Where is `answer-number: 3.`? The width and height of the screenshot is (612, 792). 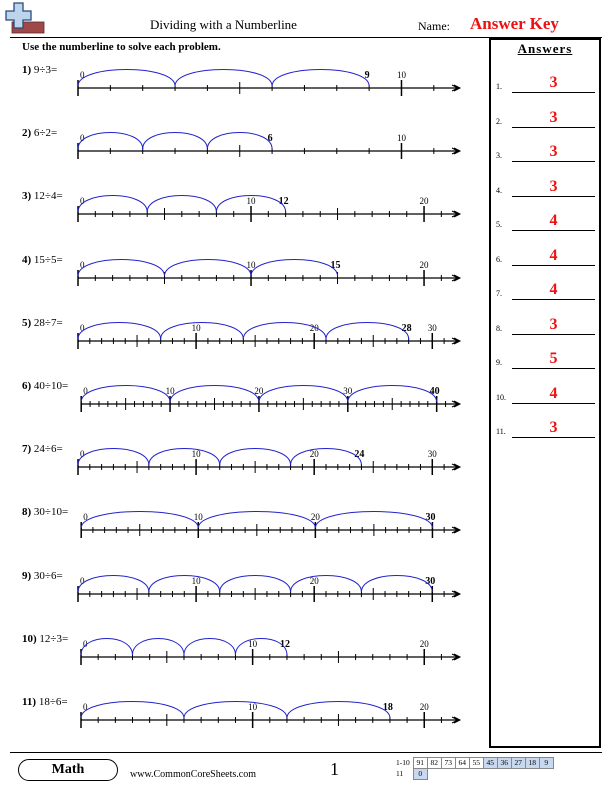 answer-number: 3. is located at coordinates (499, 155).